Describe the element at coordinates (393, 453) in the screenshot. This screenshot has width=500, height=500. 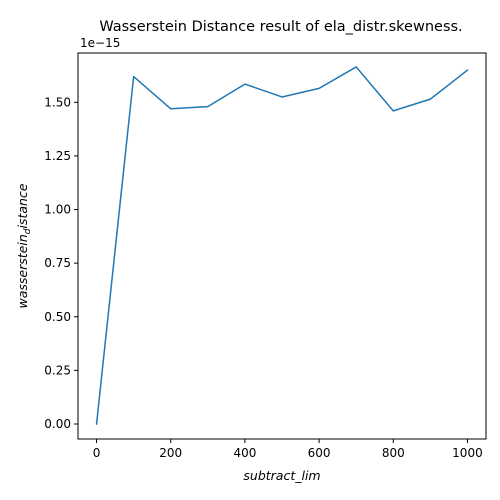
I see `x-tick-label: 800` at that location.